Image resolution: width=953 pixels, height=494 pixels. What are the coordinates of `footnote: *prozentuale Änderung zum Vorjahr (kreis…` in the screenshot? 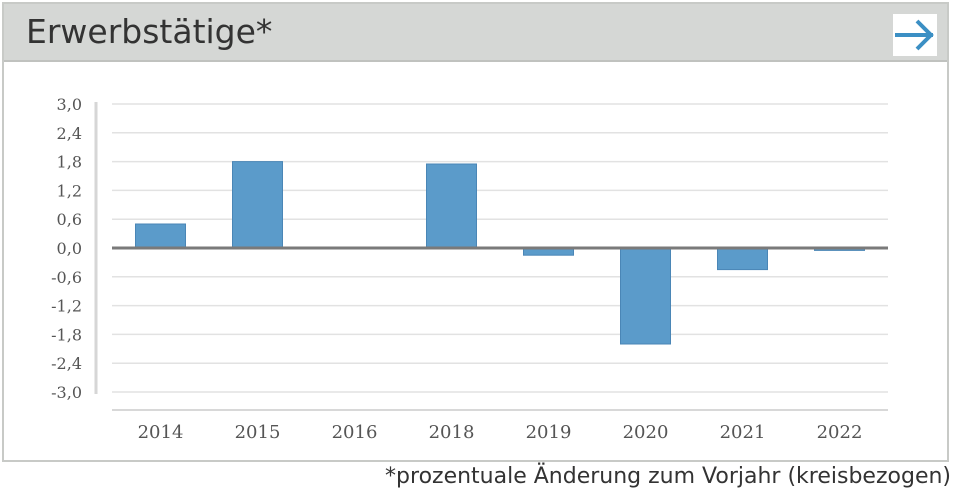 It's located at (668, 476).